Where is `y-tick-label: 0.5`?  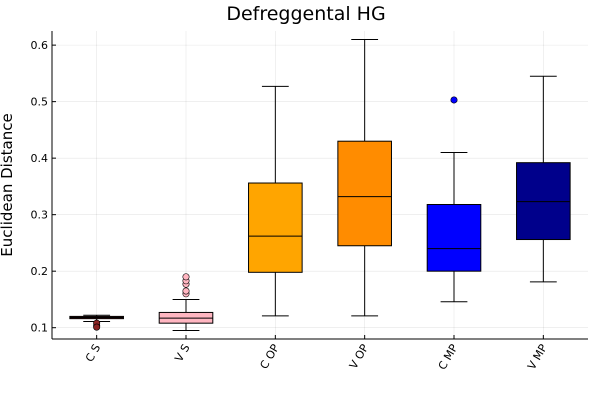 y-tick-label: 0.5 is located at coordinates (40, 102).